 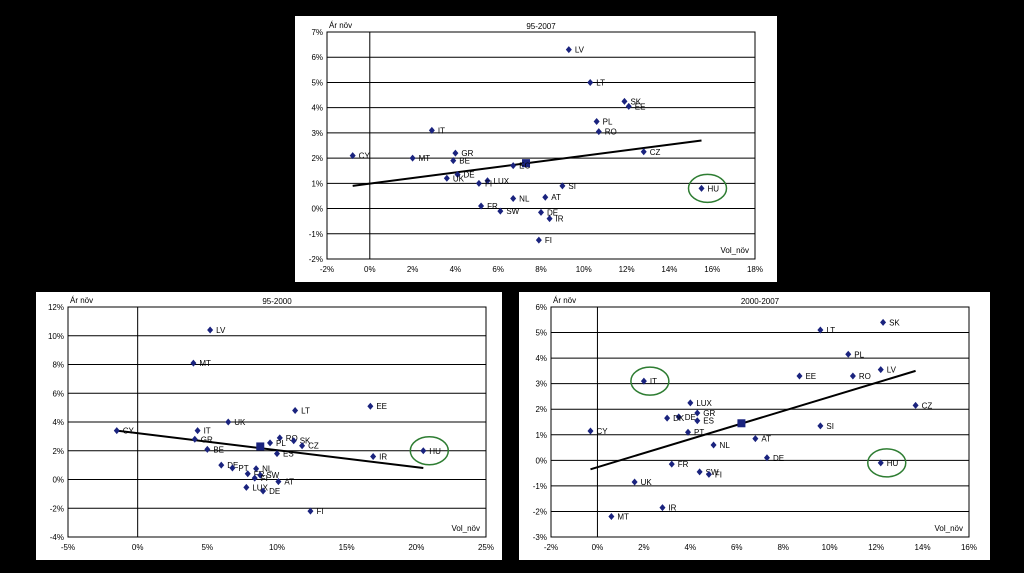 I want to click on data-point-pl, so click(x=848, y=354).